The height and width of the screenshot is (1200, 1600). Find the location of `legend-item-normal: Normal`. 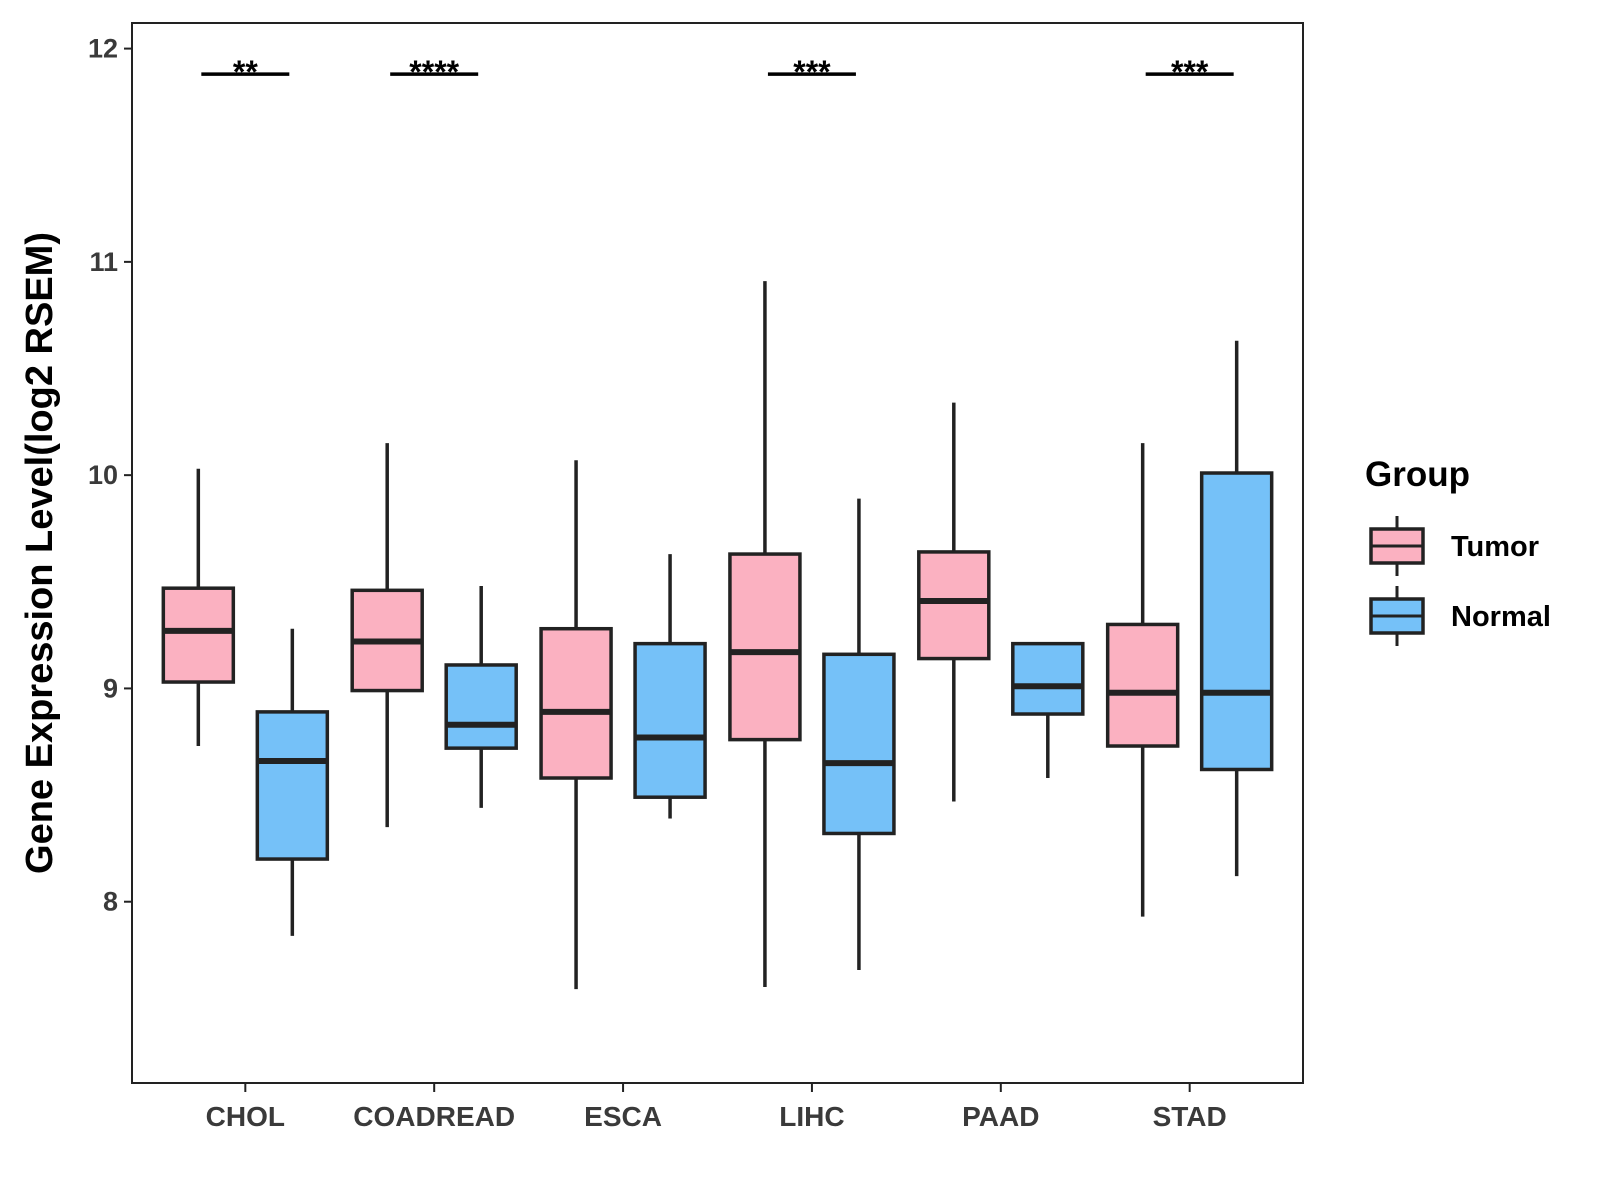

legend-item-normal: Normal is located at coordinates (1460, 616).